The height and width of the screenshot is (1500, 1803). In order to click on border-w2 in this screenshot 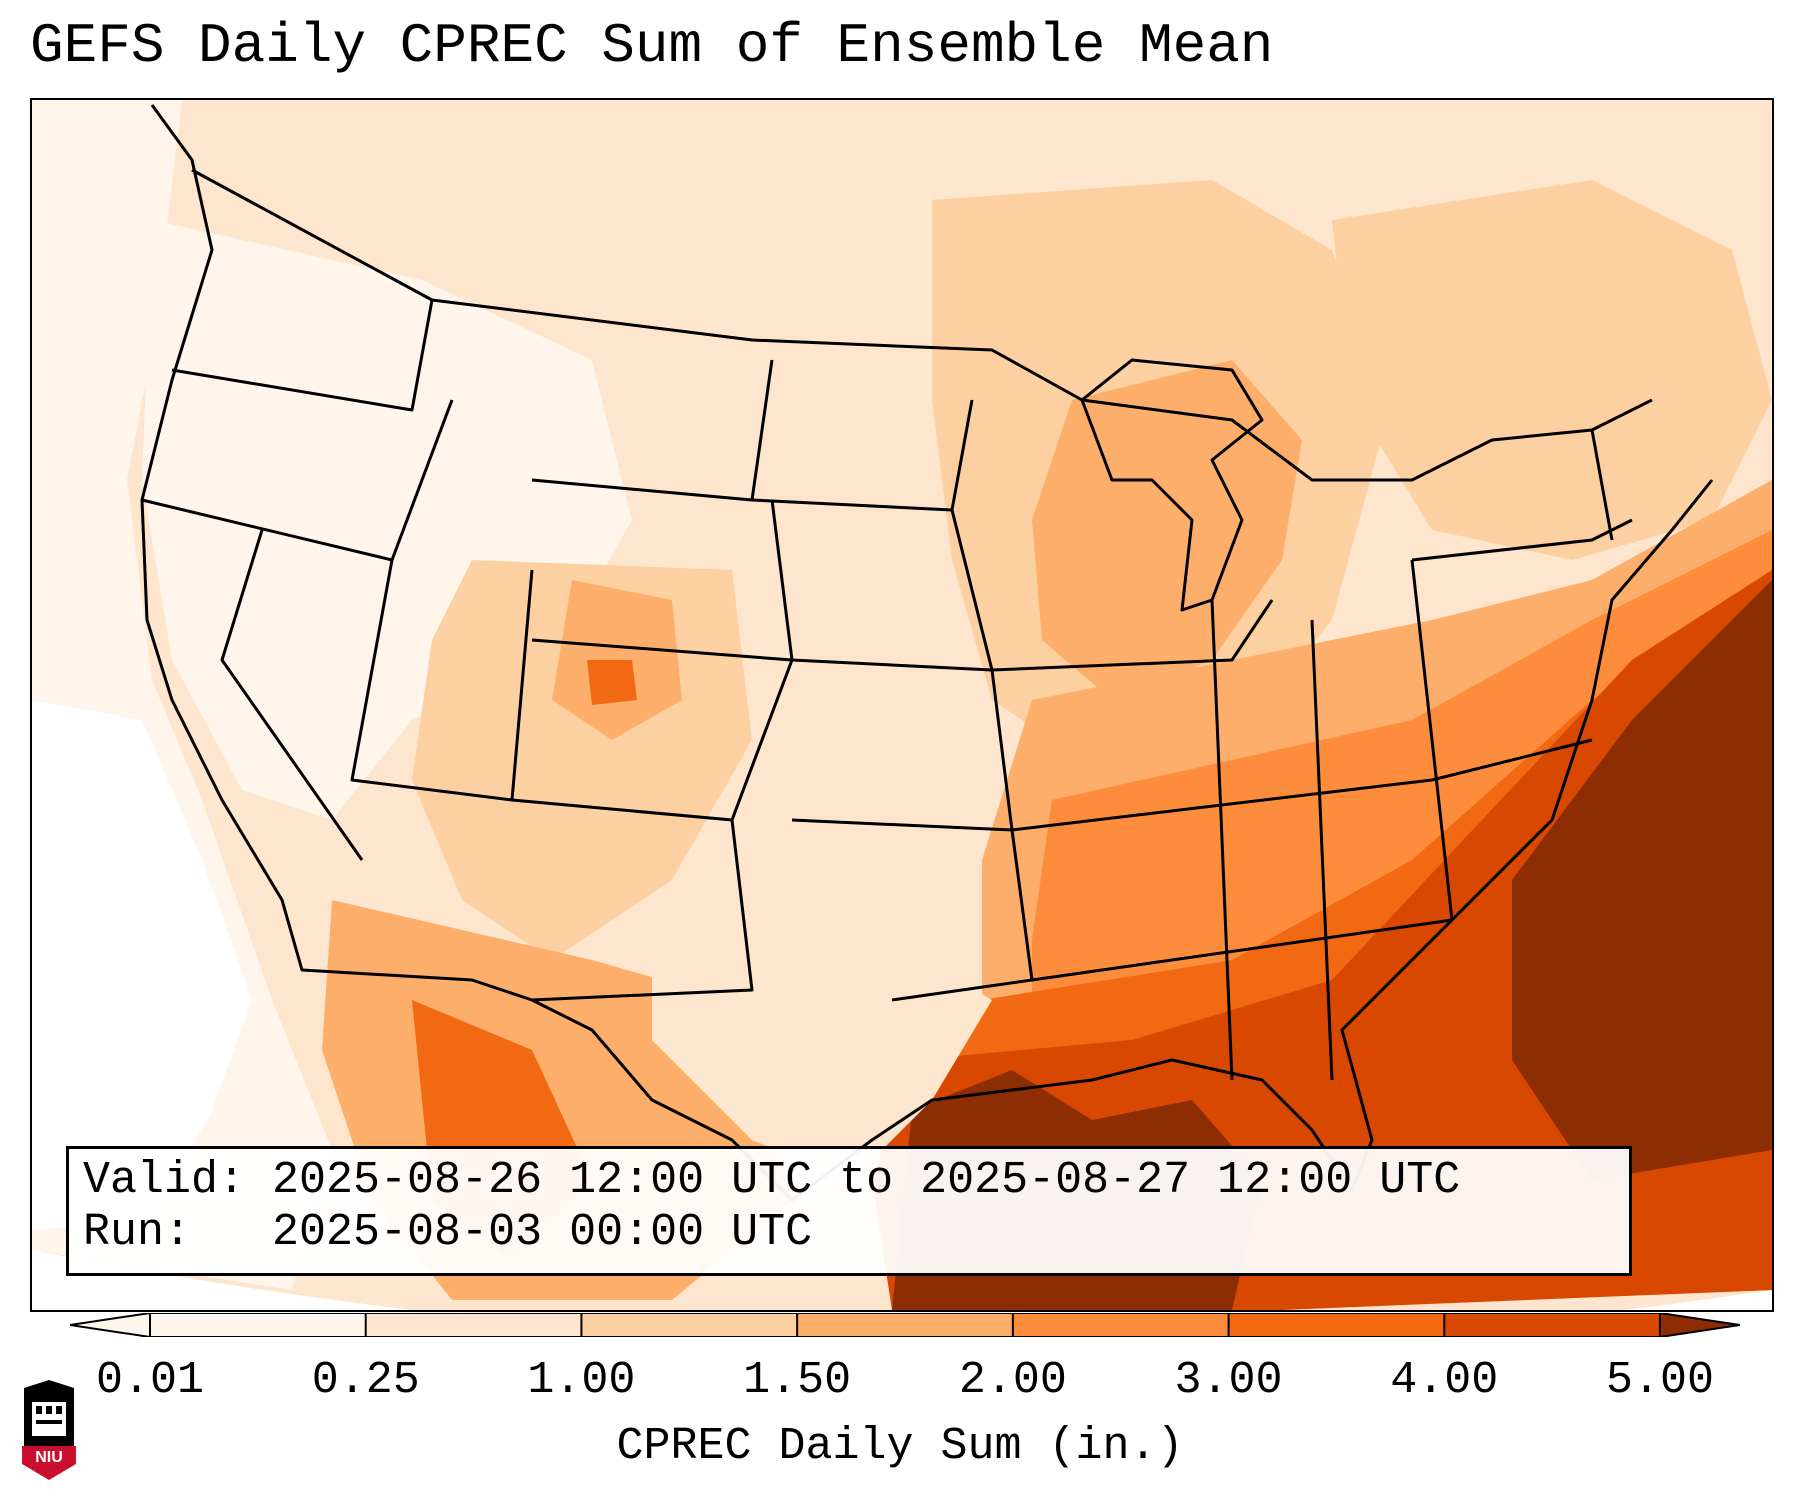, I will do `click(292, 695)`.